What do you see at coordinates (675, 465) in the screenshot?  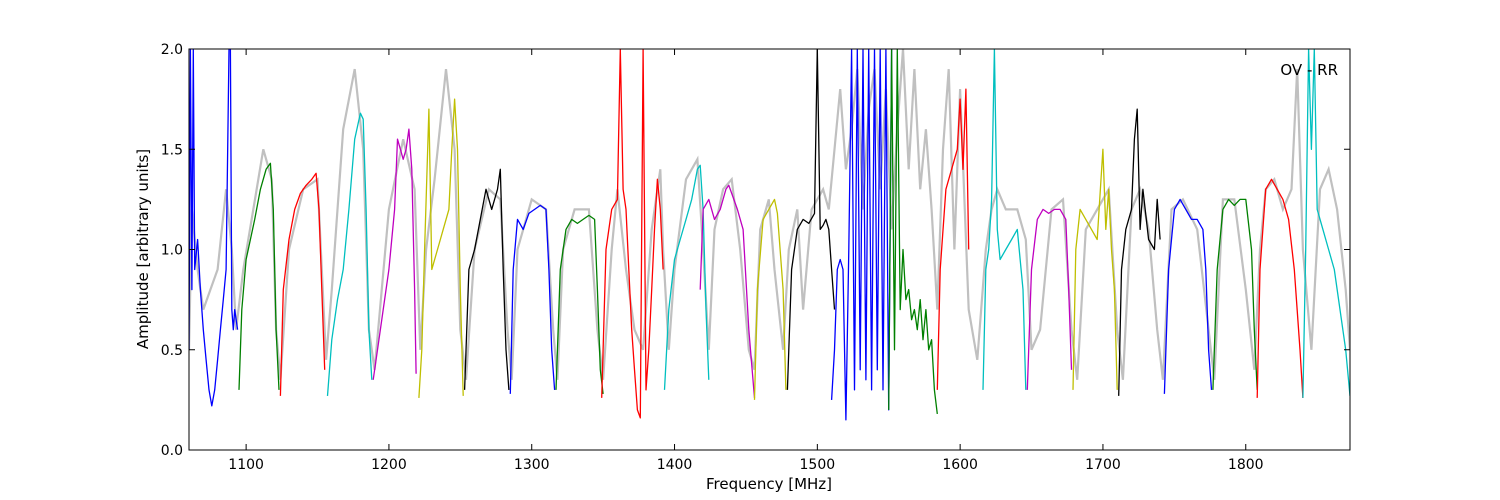 I see `x-tick-label: 1400` at bounding box center [675, 465].